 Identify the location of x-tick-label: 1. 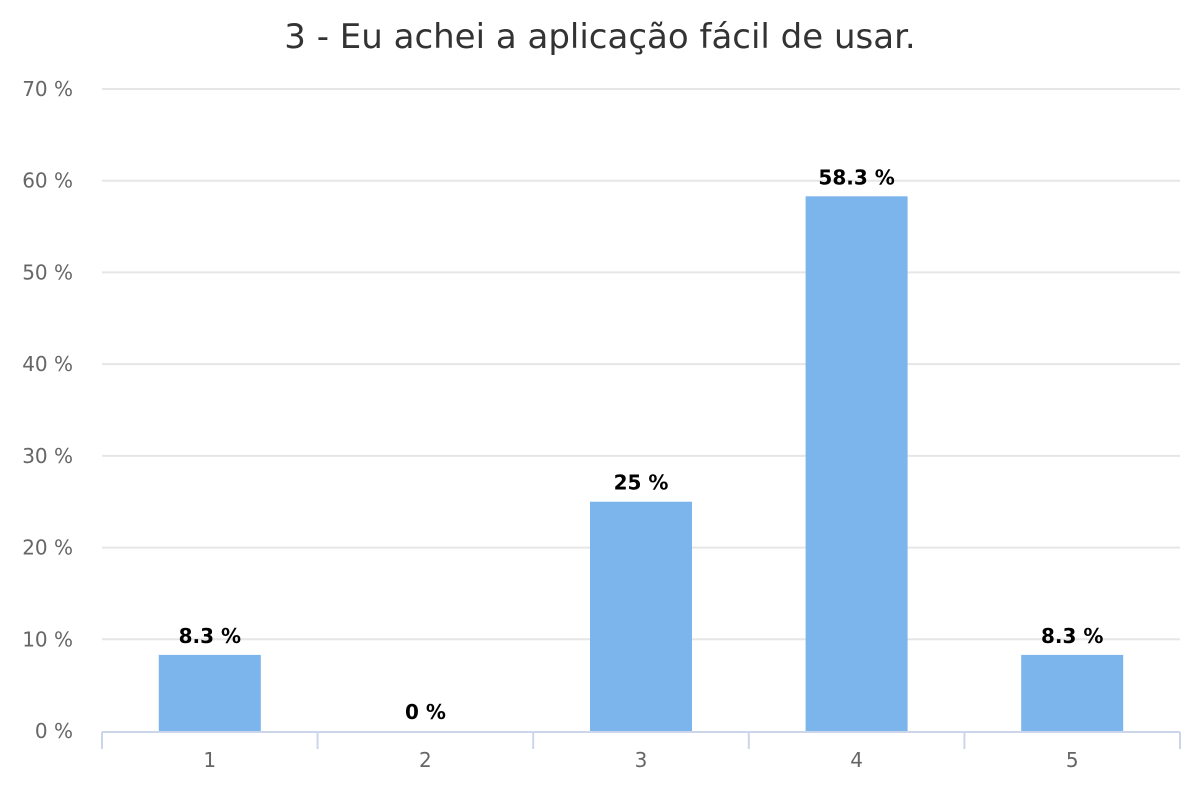
(209, 760).